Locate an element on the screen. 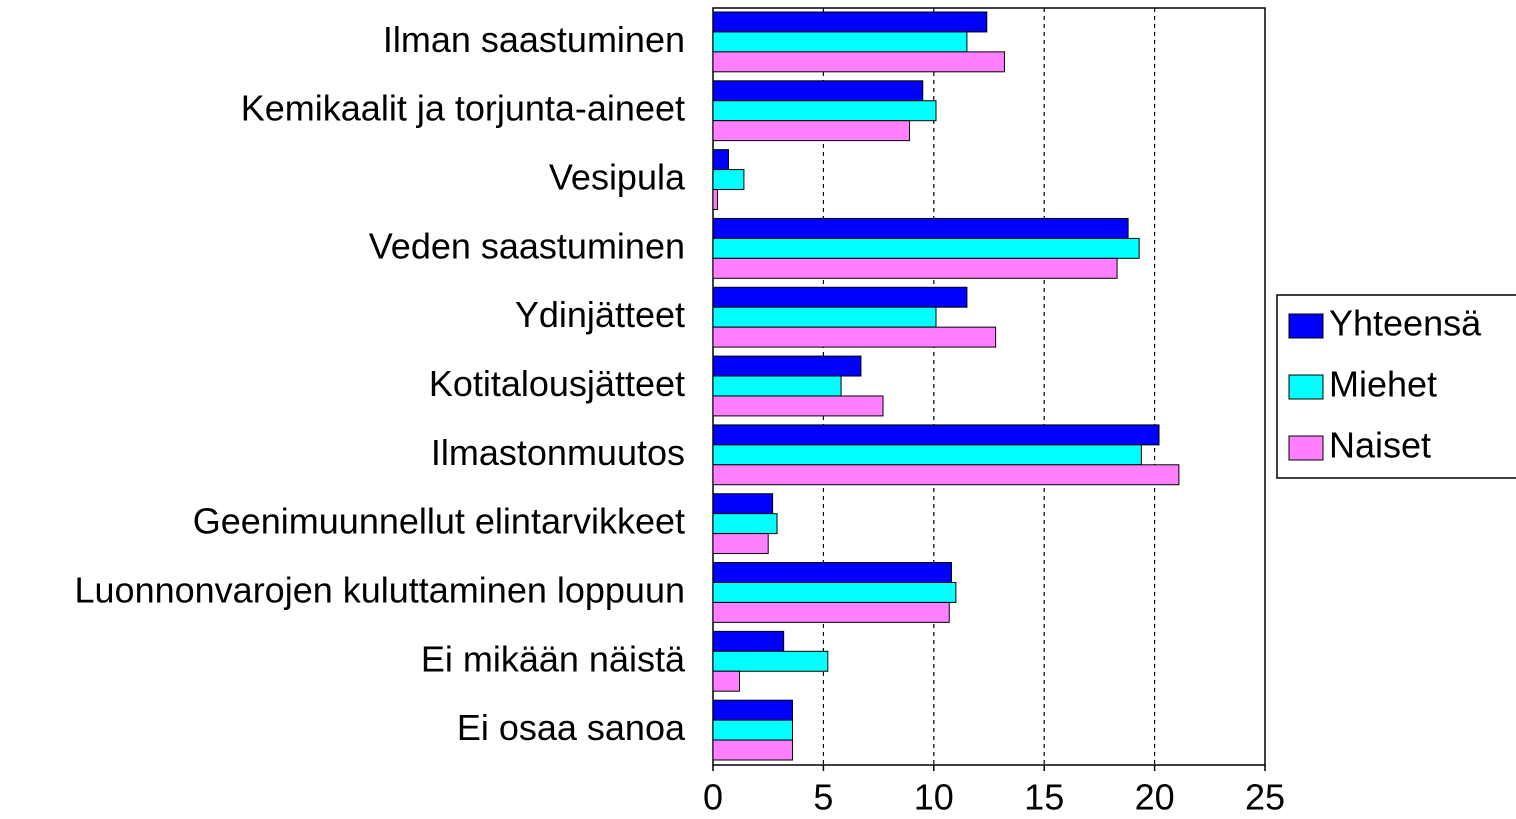 The width and height of the screenshot is (1516, 819). y-tick-label: Ilman saastuminen is located at coordinates (534, 39).